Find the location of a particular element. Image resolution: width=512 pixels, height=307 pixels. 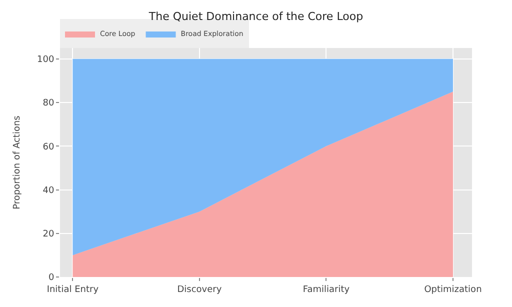

y-axis-title: Proportion of Actions is located at coordinates (17, 162).